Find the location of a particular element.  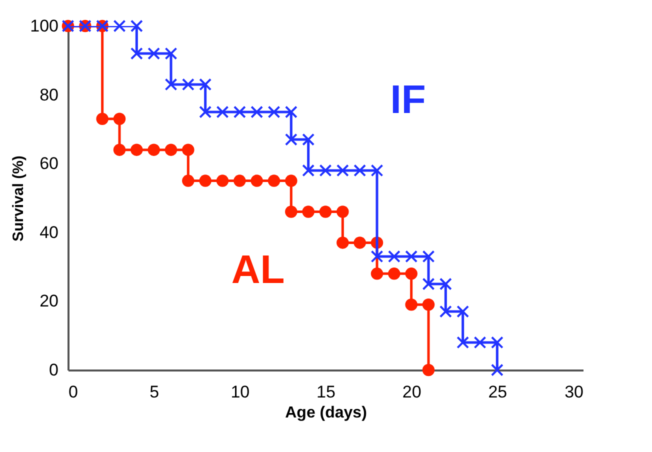

x-tick-label: 30 is located at coordinates (574, 392).